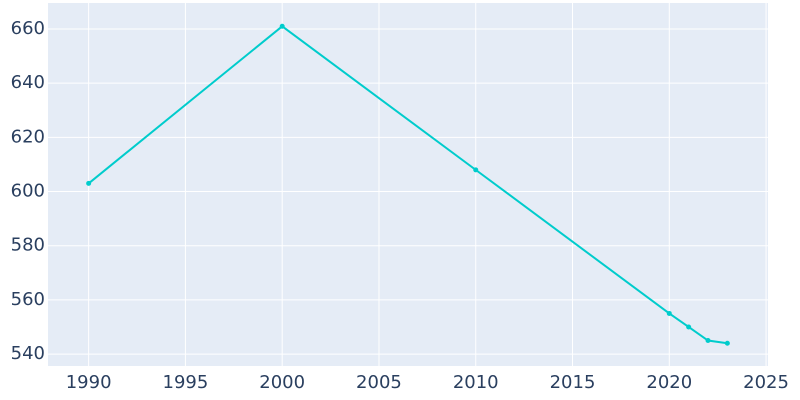 Image resolution: width=800 pixels, height=400 pixels. Describe the element at coordinates (28, 353) in the screenshot. I see `y-tick-label: 540` at that location.